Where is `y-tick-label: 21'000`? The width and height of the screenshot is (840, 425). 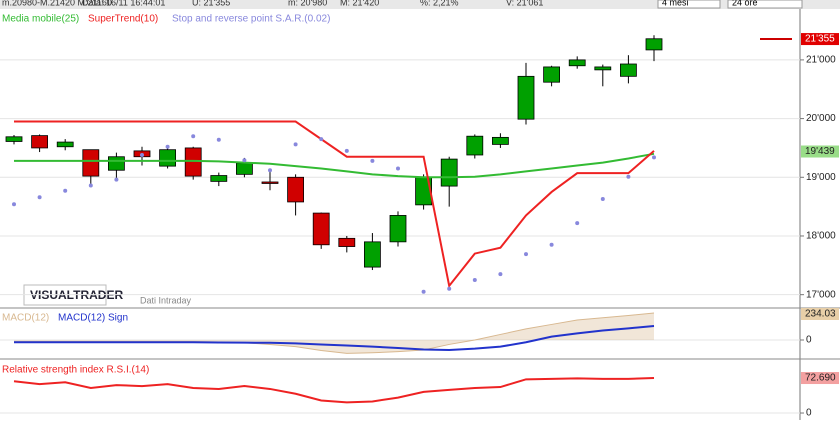
y-tick-label: 21'000 is located at coordinates (821, 60).